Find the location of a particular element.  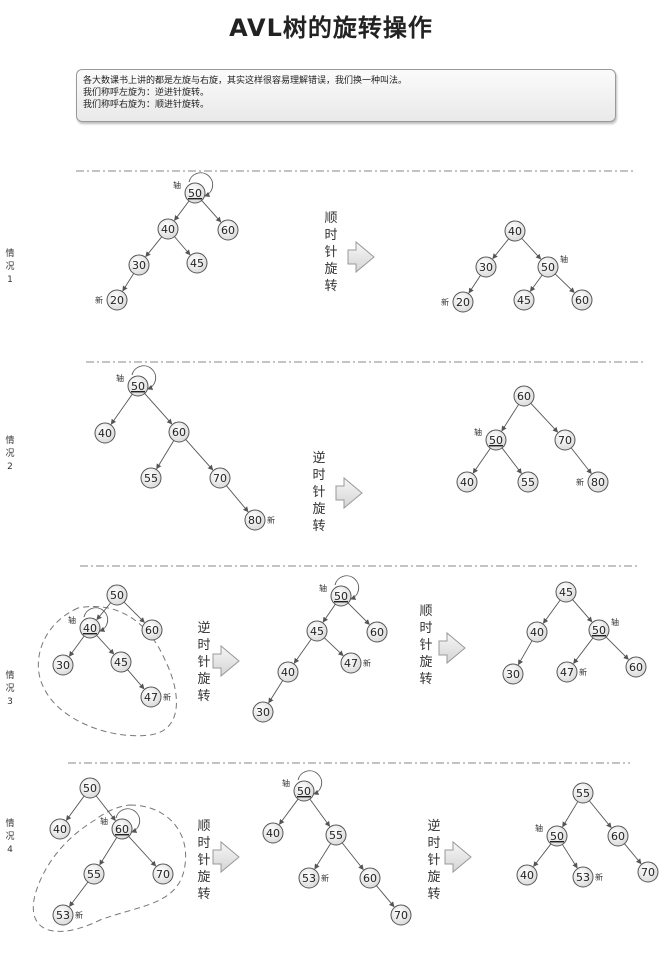

note-line: 各大数课书上讲的都是左旋与右旋，其实这样很容易理解错误，我们换一种叫法。 is located at coordinates (245, 81).